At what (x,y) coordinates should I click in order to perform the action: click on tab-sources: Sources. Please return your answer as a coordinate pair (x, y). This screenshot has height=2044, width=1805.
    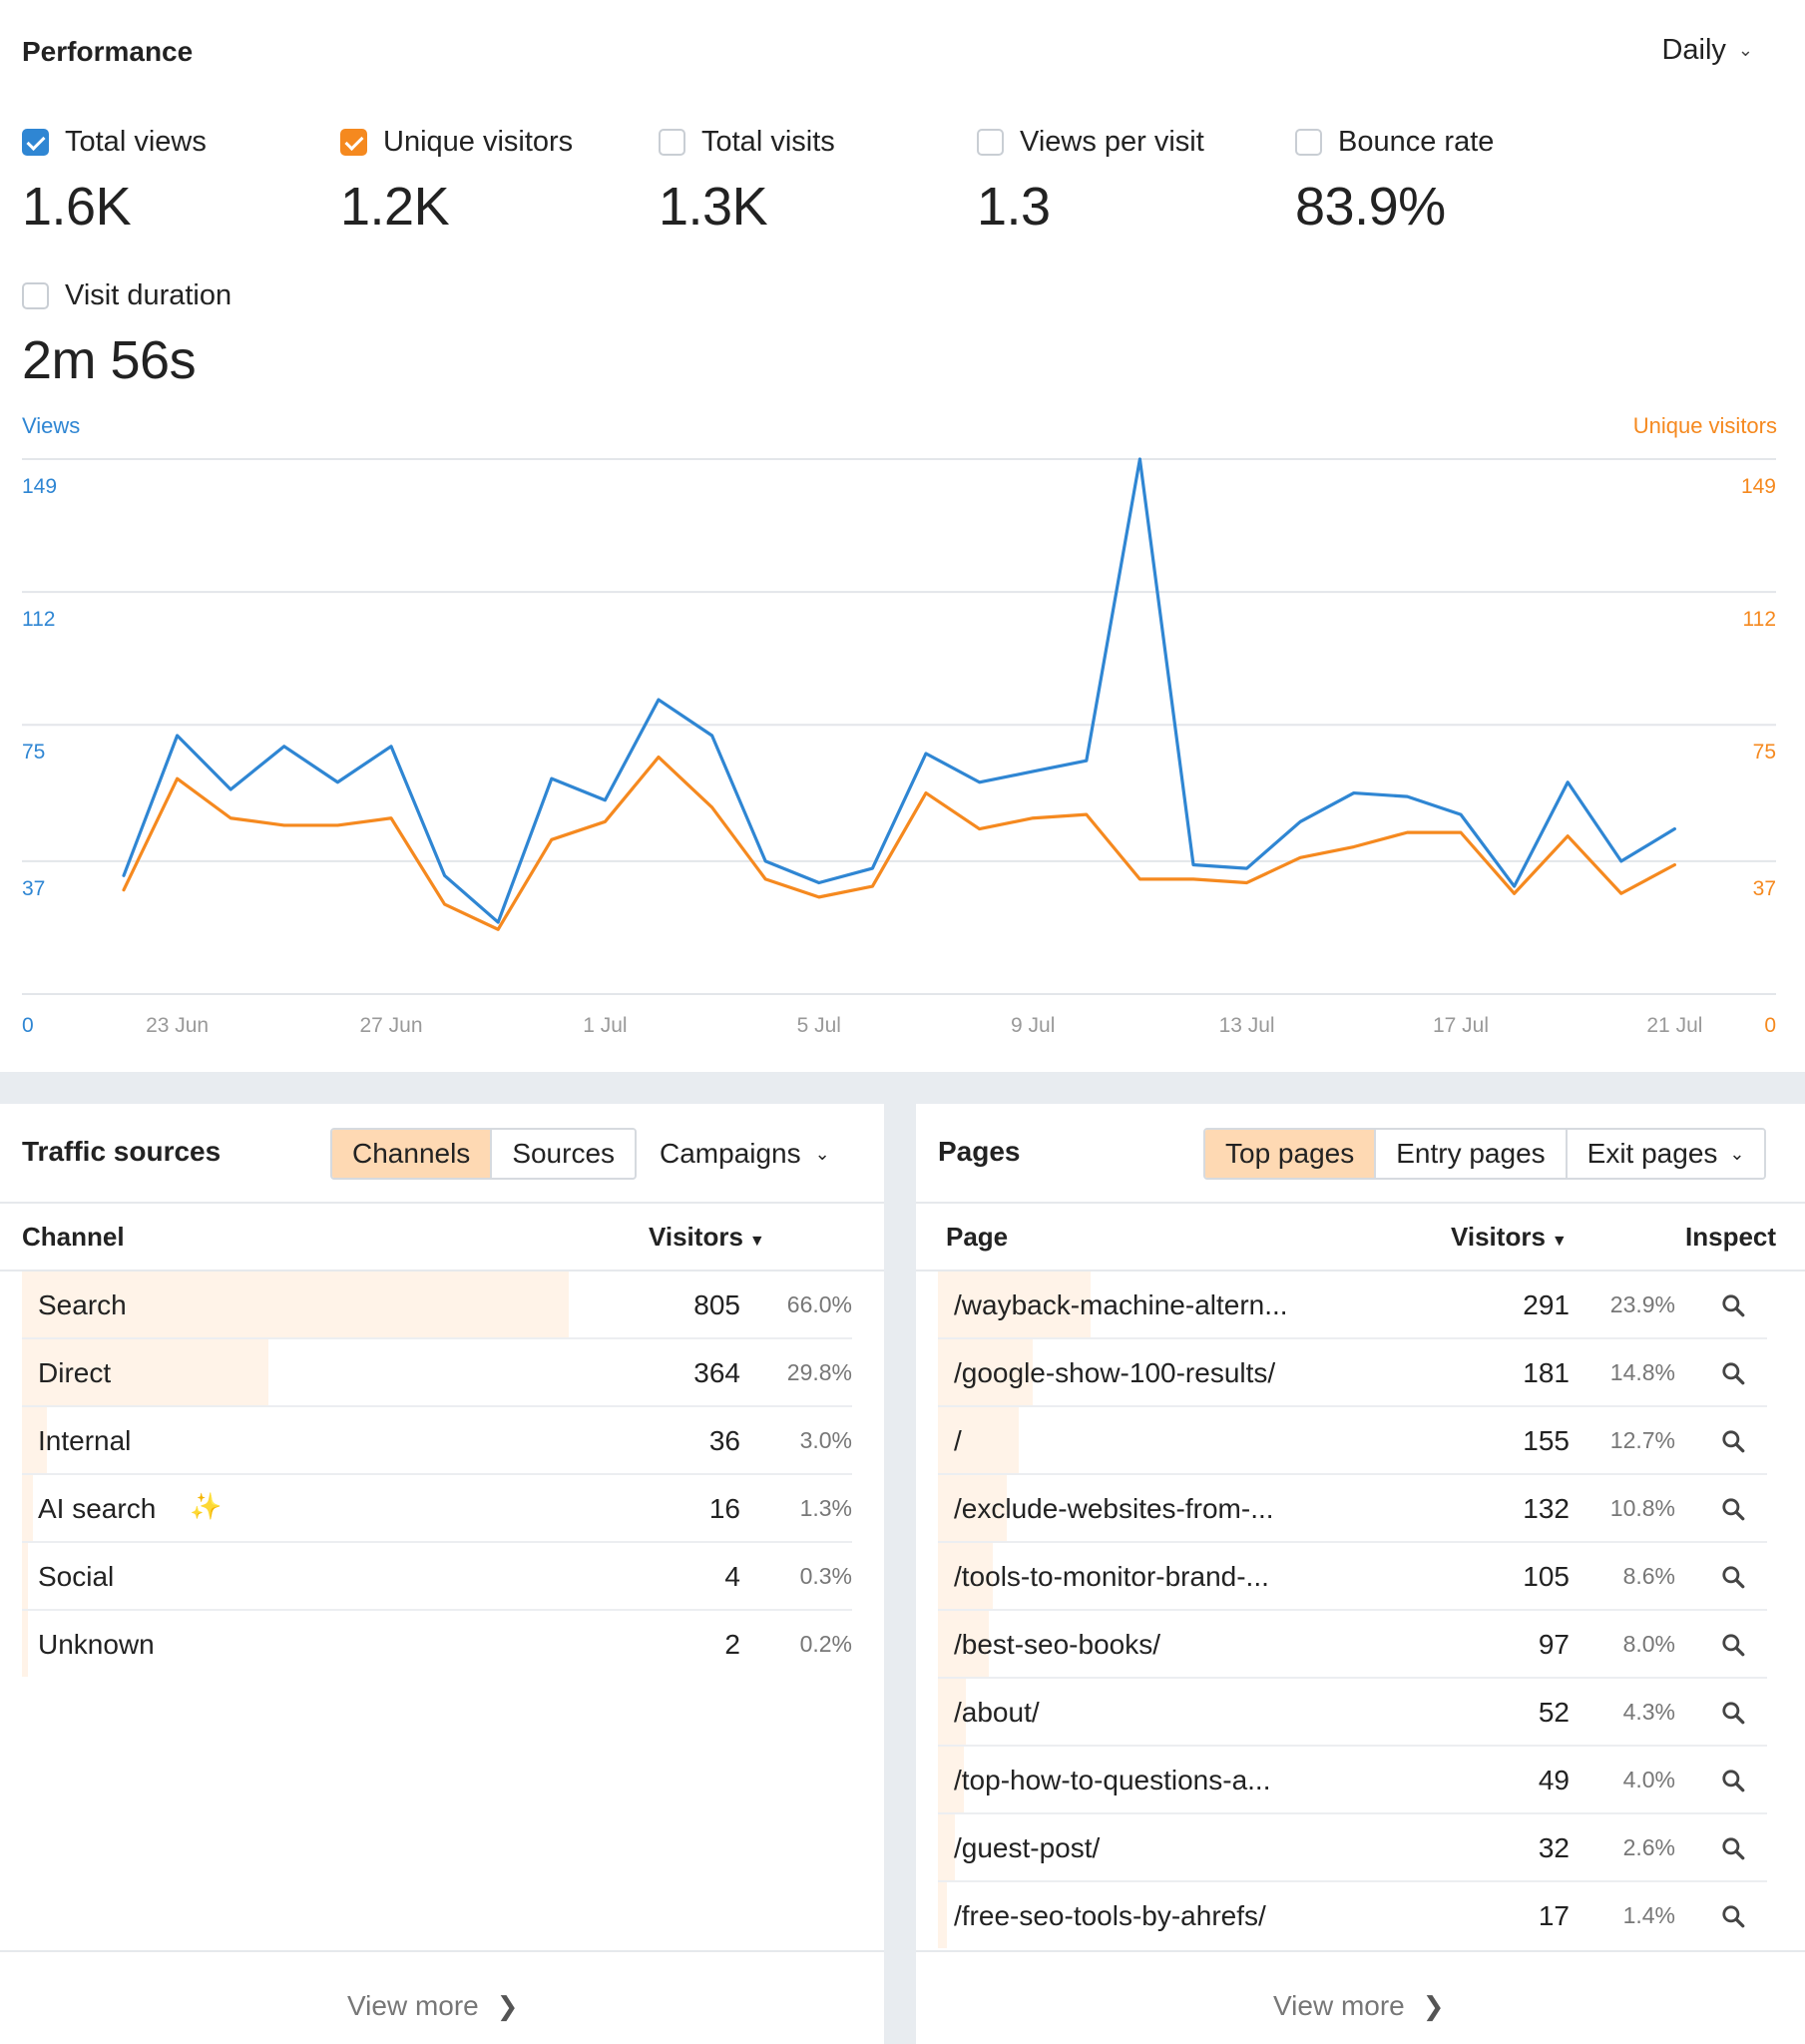
    Looking at the image, I should click on (564, 1154).